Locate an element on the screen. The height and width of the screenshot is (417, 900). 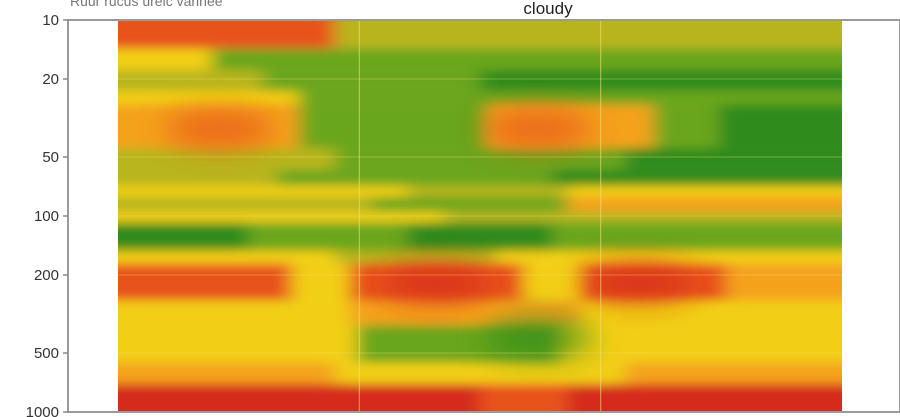
y-tick-label: 500 is located at coordinates (46, 353).